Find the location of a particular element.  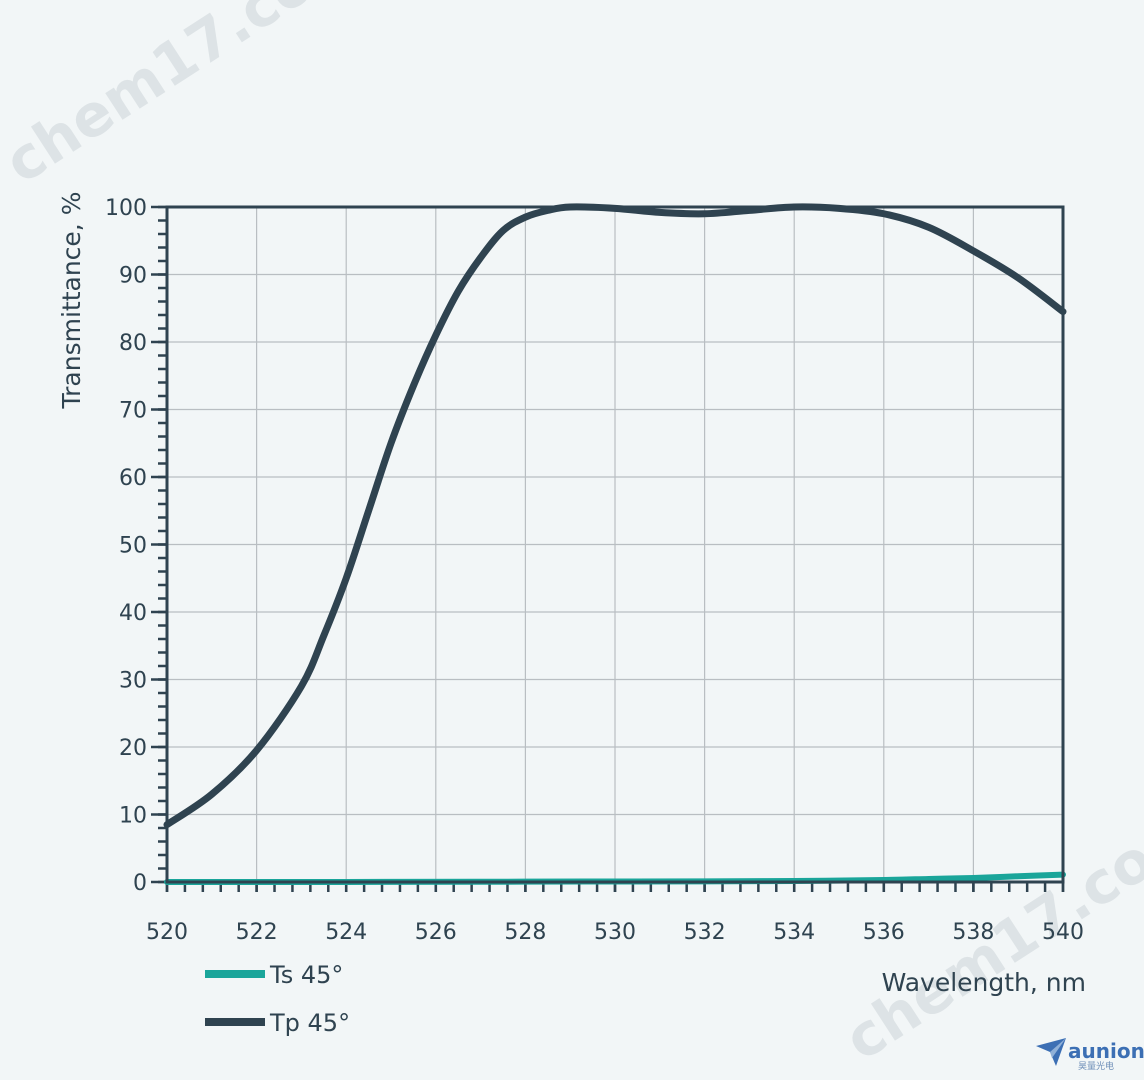

y-tick-label: 10 is located at coordinates (133, 816).